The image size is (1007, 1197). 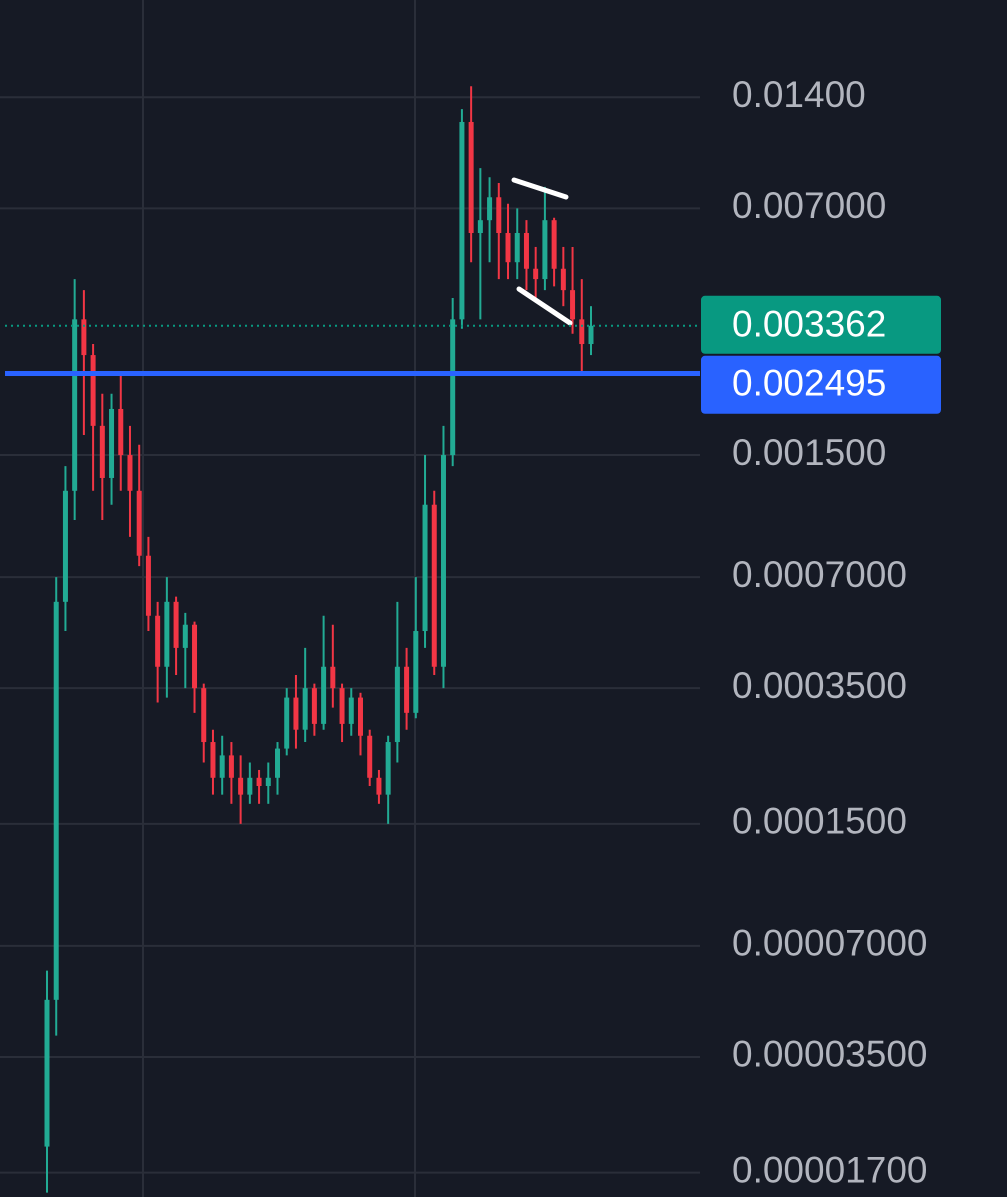 What do you see at coordinates (799, 94) in the screenshot?
I see `y-tick-label: 0.01400` at bounding box center [799, 94].